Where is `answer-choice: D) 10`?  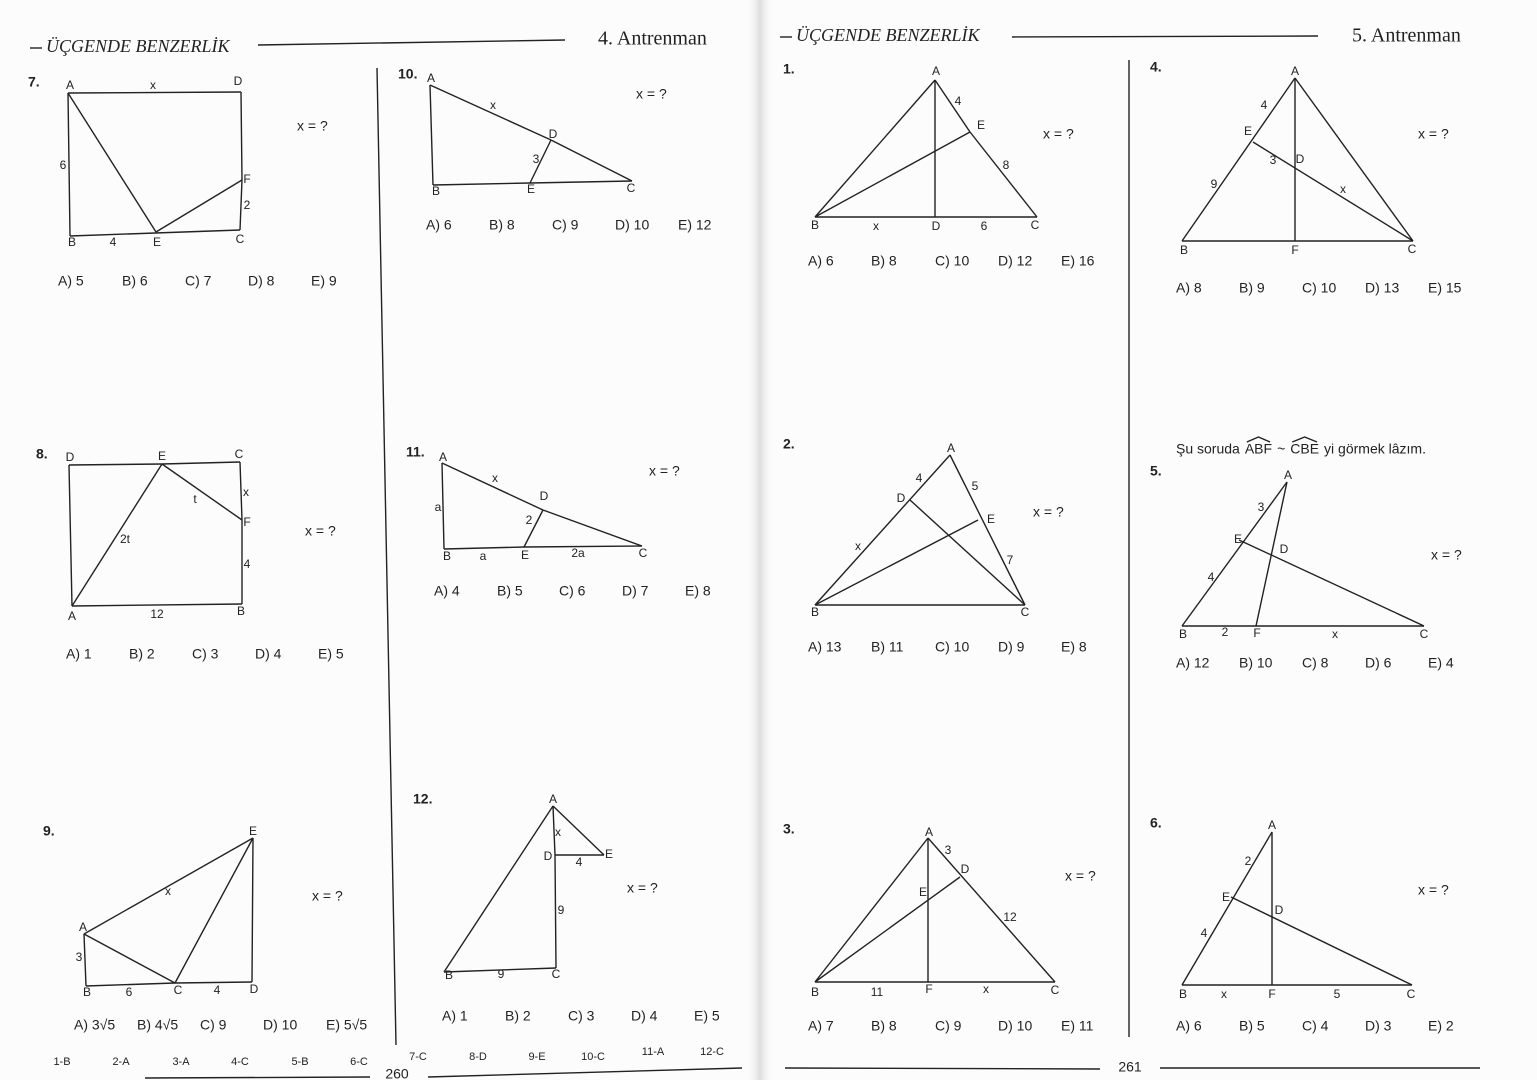
answer-choice: D) 10 is located at coordinates (280, 1025).